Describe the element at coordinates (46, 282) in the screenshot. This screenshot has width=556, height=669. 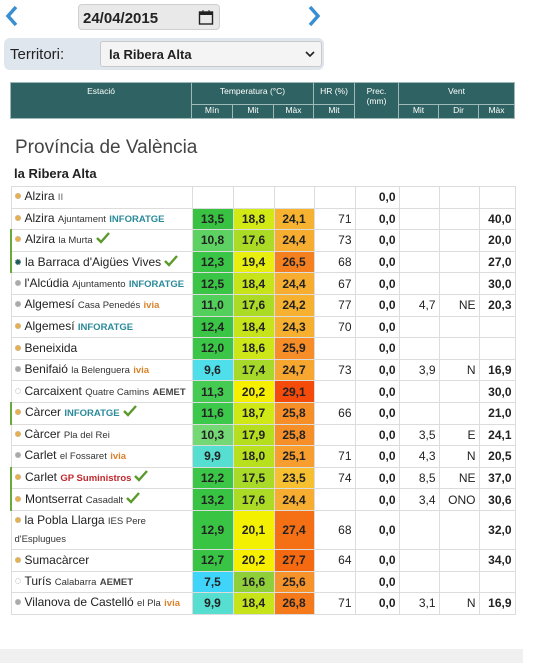
I see `station-name: l'Alcúdia` at that location.